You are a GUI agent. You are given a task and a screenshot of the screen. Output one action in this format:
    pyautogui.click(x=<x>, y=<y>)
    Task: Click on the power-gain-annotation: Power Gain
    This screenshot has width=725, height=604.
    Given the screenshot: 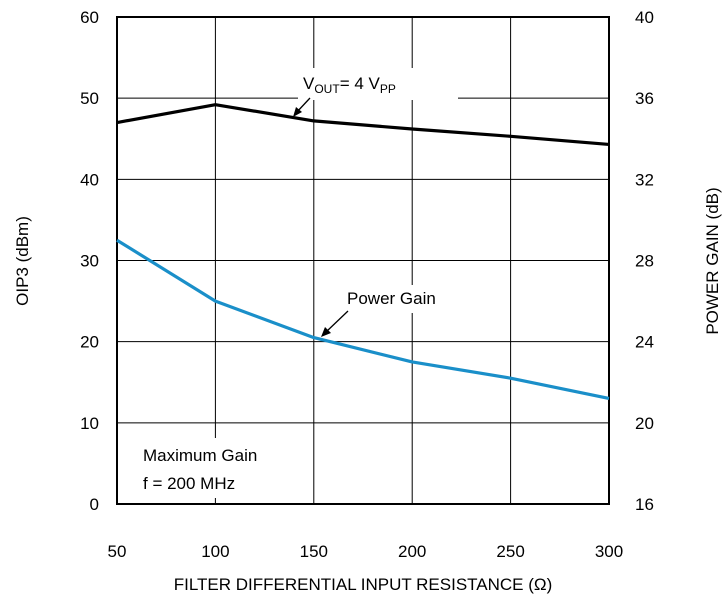 What is the action you would take?
    pyautogui.click(x=391, y=298)
    